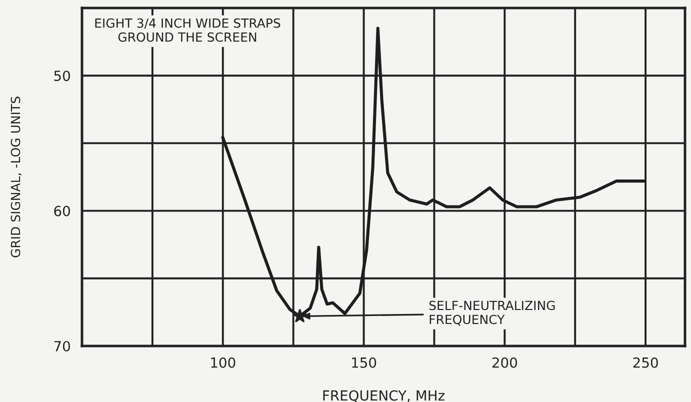 This screenshot has height=402, width=691. I want to click on y-tick-label: 70, so click(62, 346).